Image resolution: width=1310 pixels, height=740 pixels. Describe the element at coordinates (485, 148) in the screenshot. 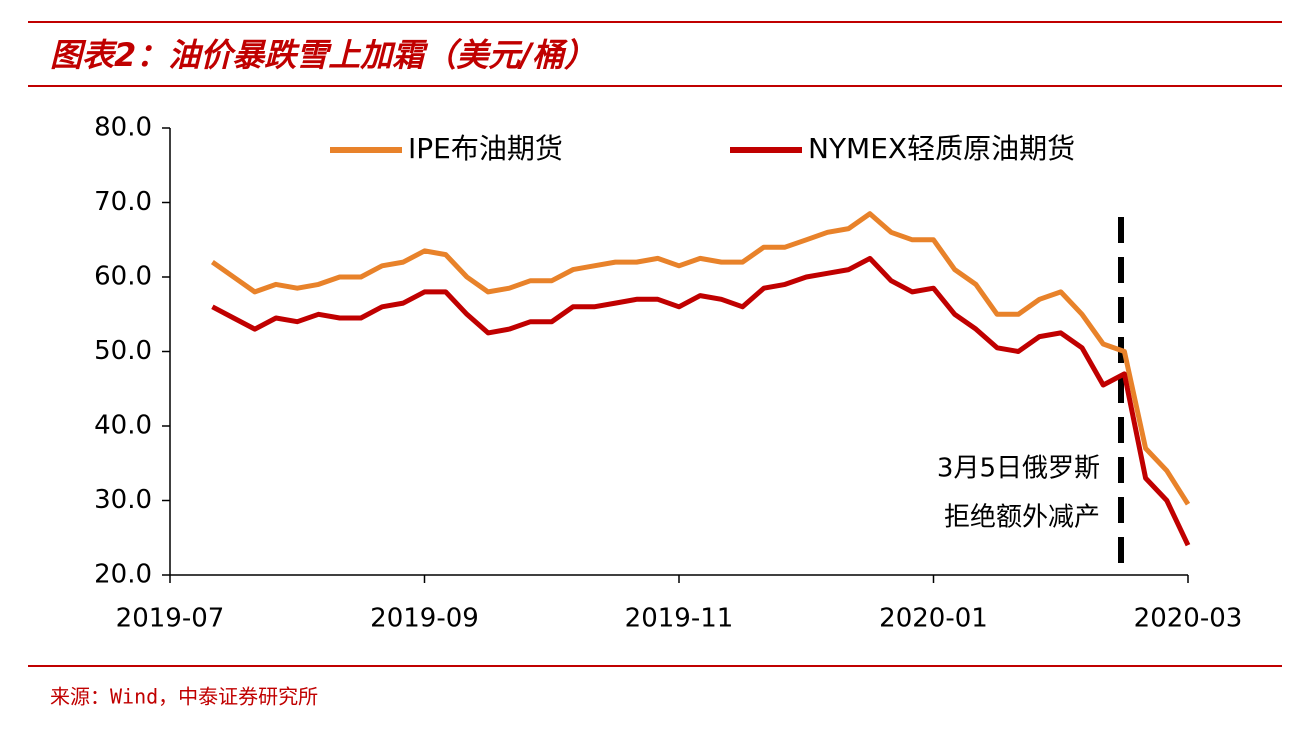

I see `legend-label: IPE布油期货` at that location.